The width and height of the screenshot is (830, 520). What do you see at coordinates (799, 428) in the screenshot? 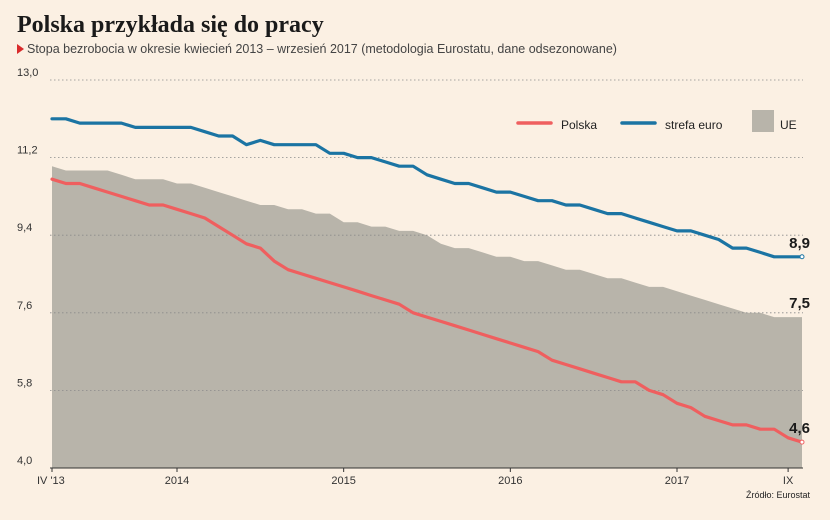
I see `end-value-label: 4,6` at bounding box center [799, 428].